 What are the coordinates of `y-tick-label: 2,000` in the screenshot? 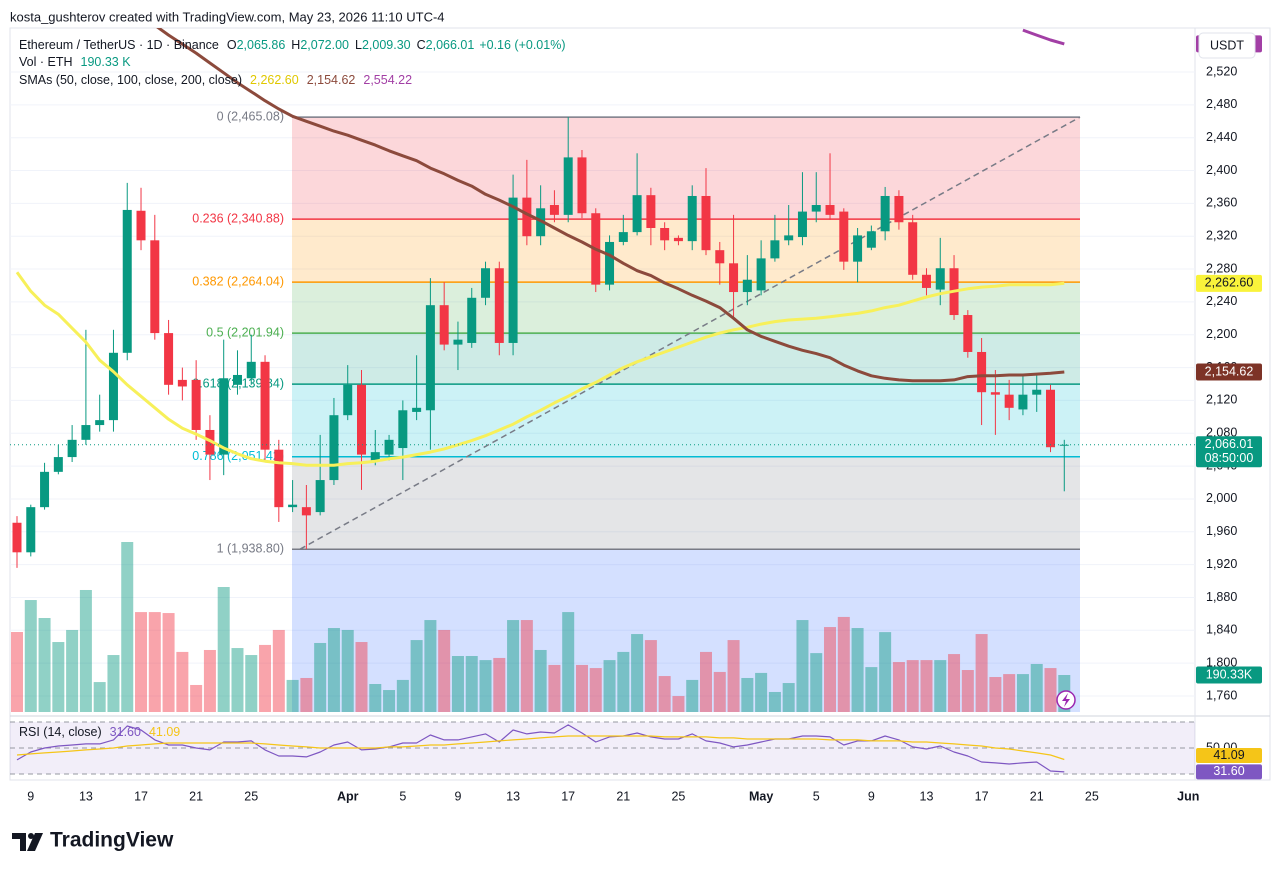 It's located at (1221, 498).